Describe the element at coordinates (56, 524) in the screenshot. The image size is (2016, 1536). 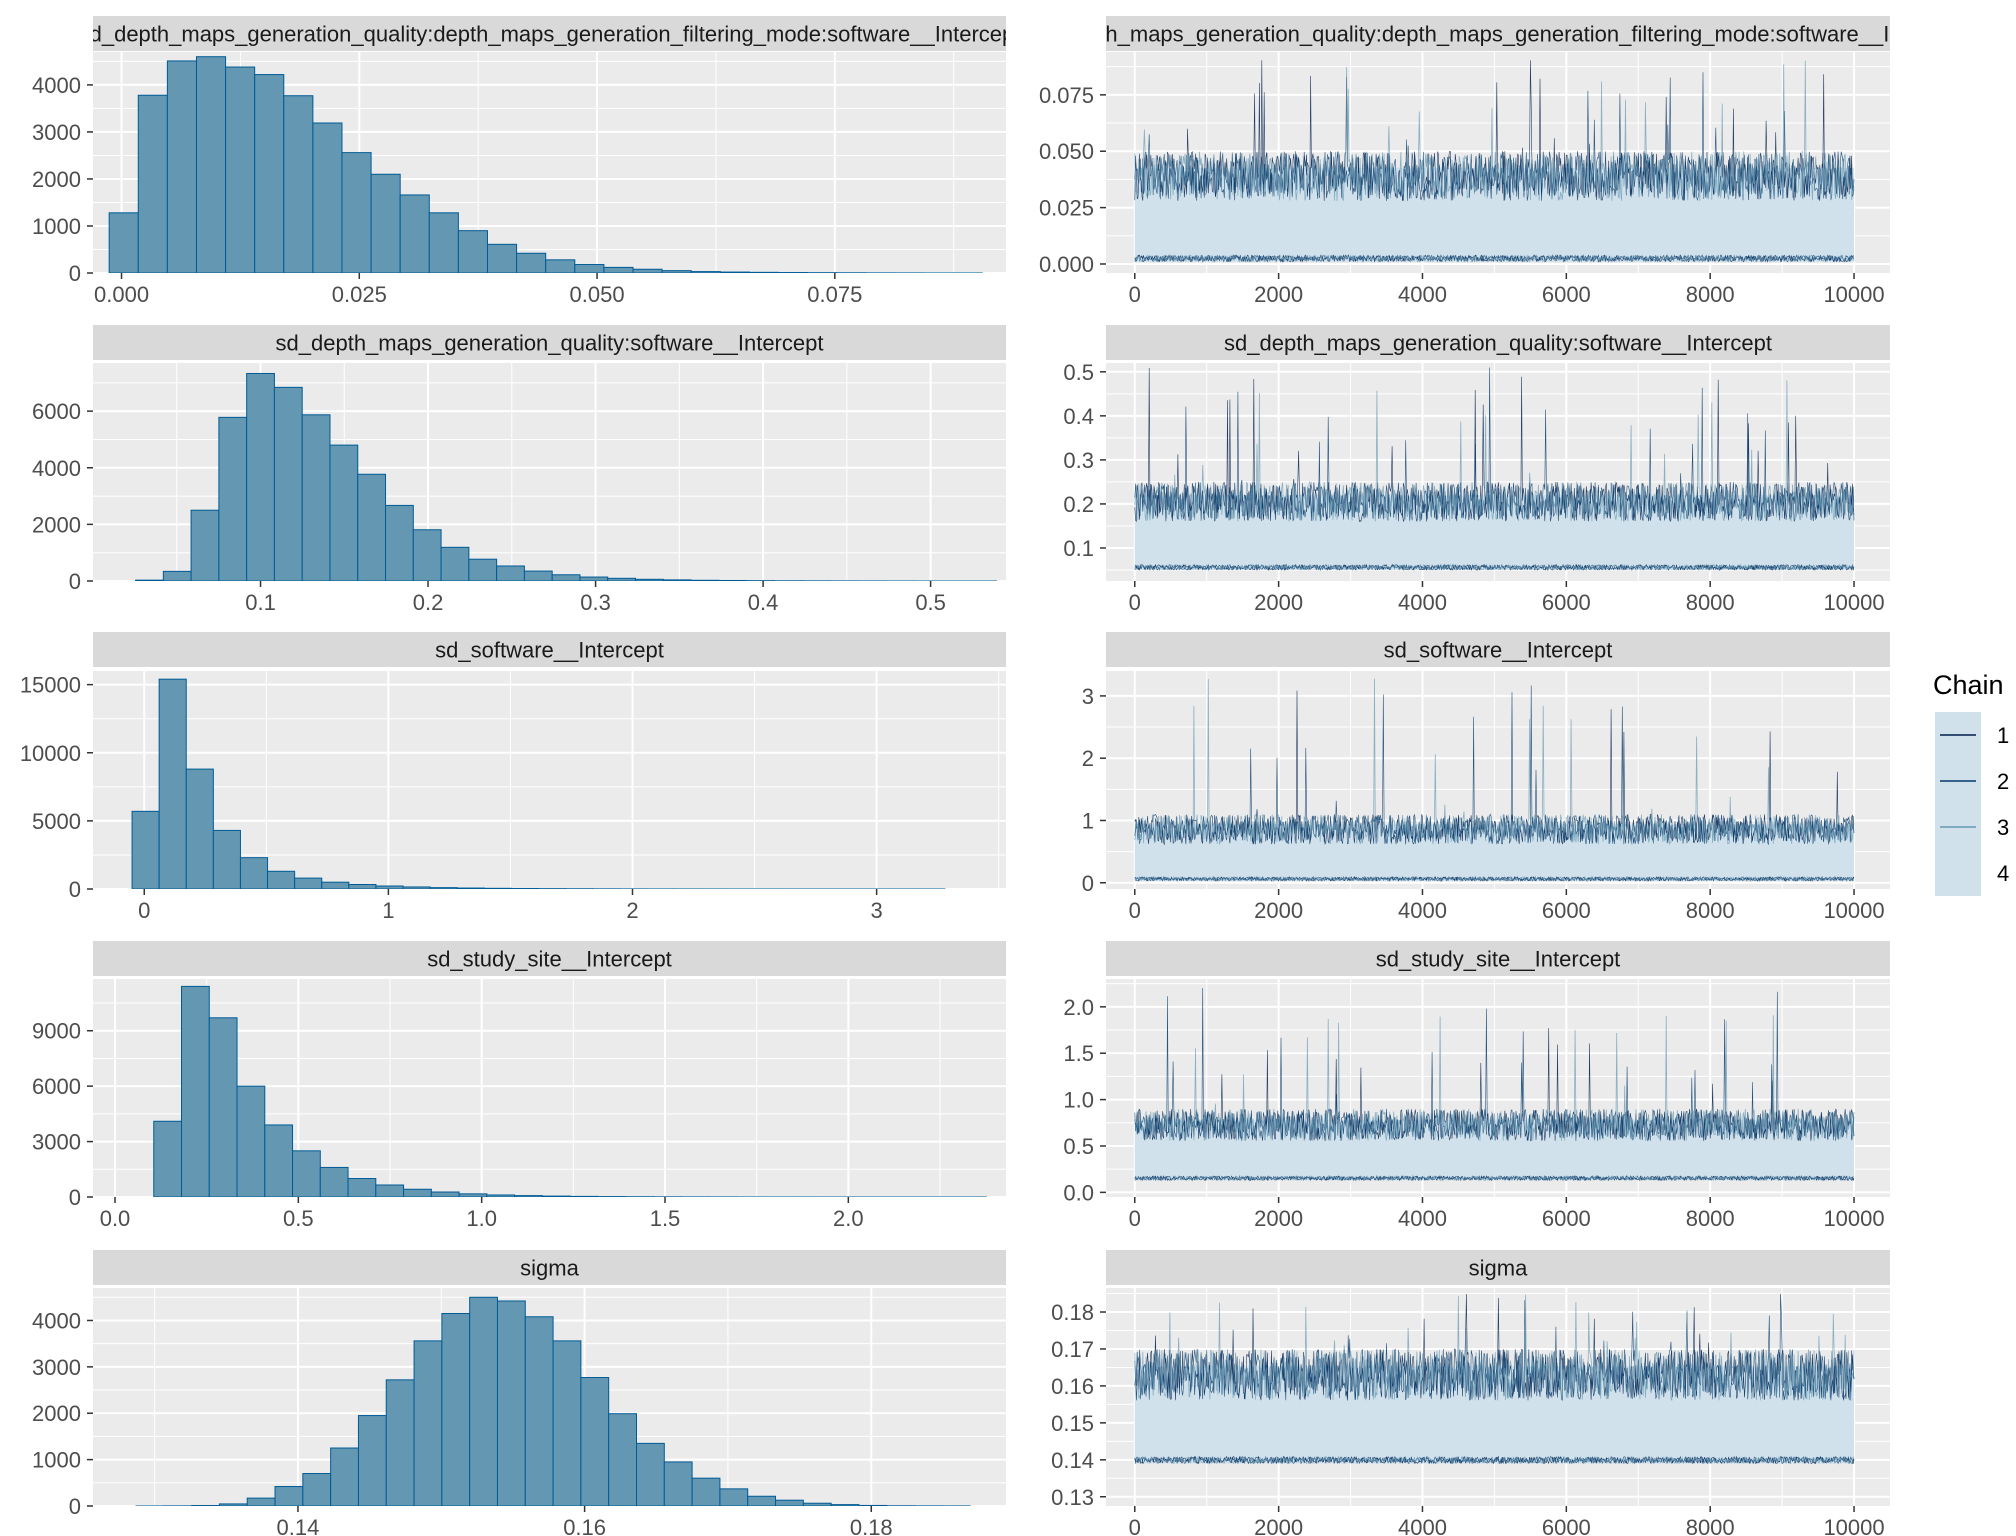
I see `y-tick-label: 2000` at that location.